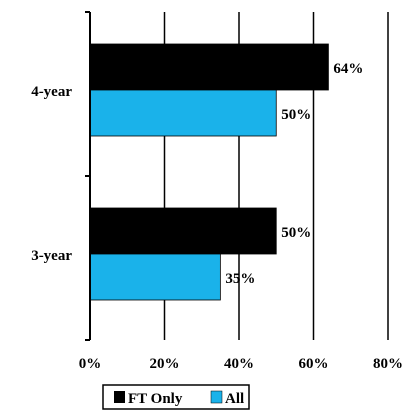  I want to click on data-label: 35%, so click(240, 279).